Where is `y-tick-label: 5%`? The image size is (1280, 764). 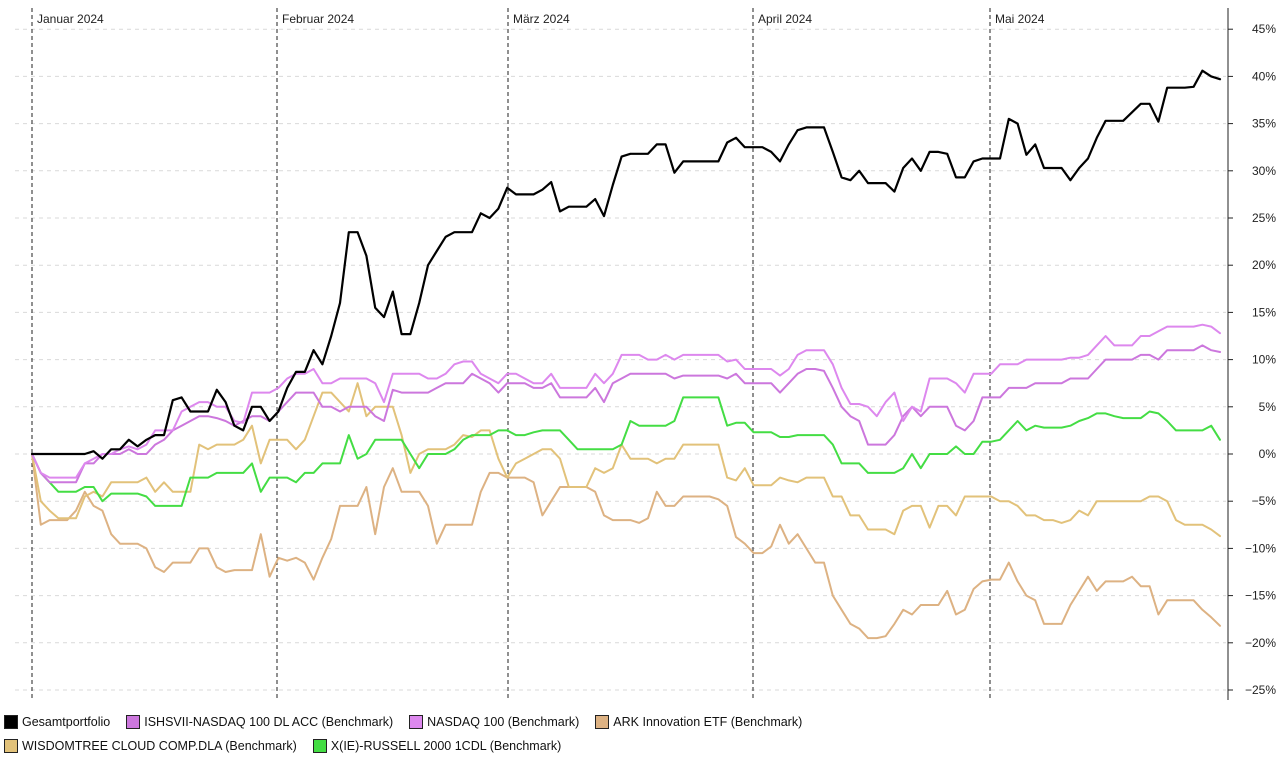
y-tick-label: 5% is located at coordinates (1268, 407).